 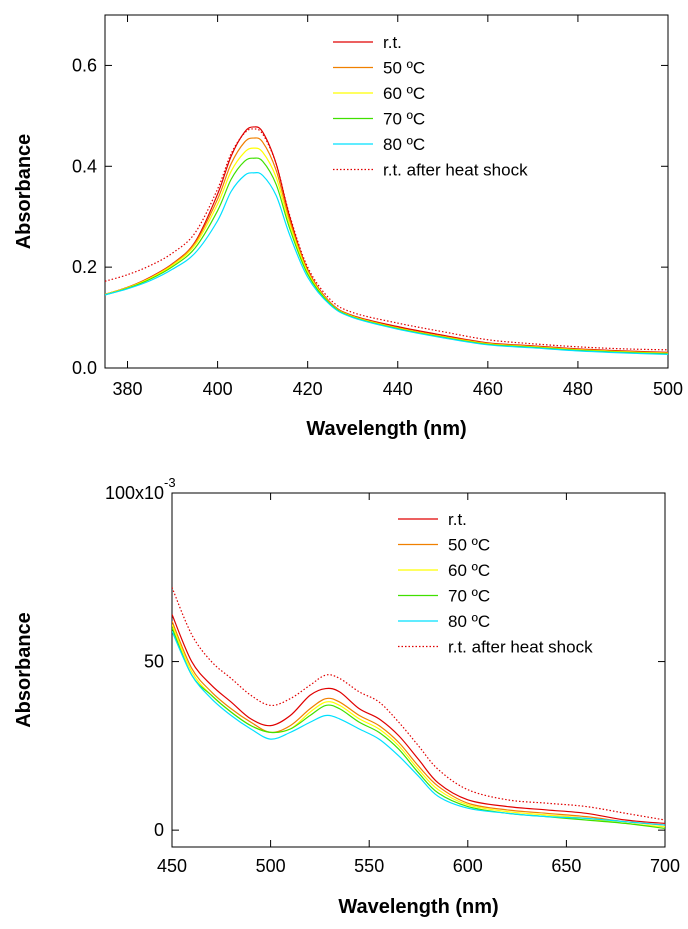 I want to click on x-tick-label: 440, so click(x=398, y=389).